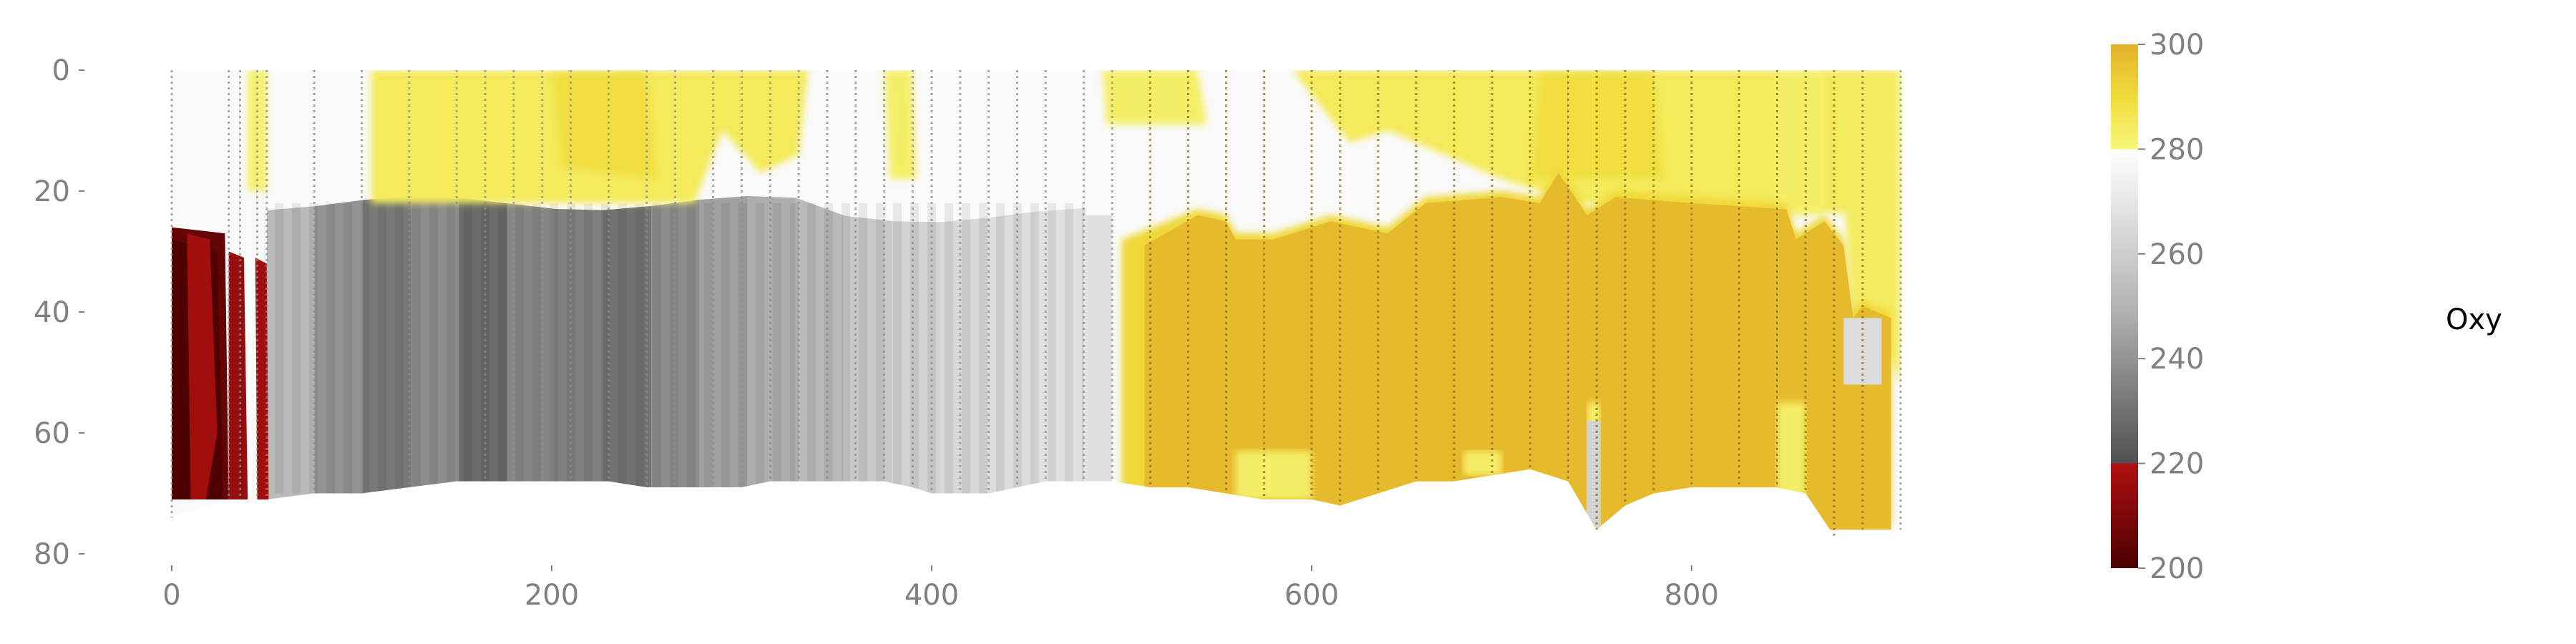 This screenshot has width=2576, height=644. What do you see at coordinates (52, 554) in the screenshot?
I see `y-tick-label: 80` at bounding box center [52, 554].